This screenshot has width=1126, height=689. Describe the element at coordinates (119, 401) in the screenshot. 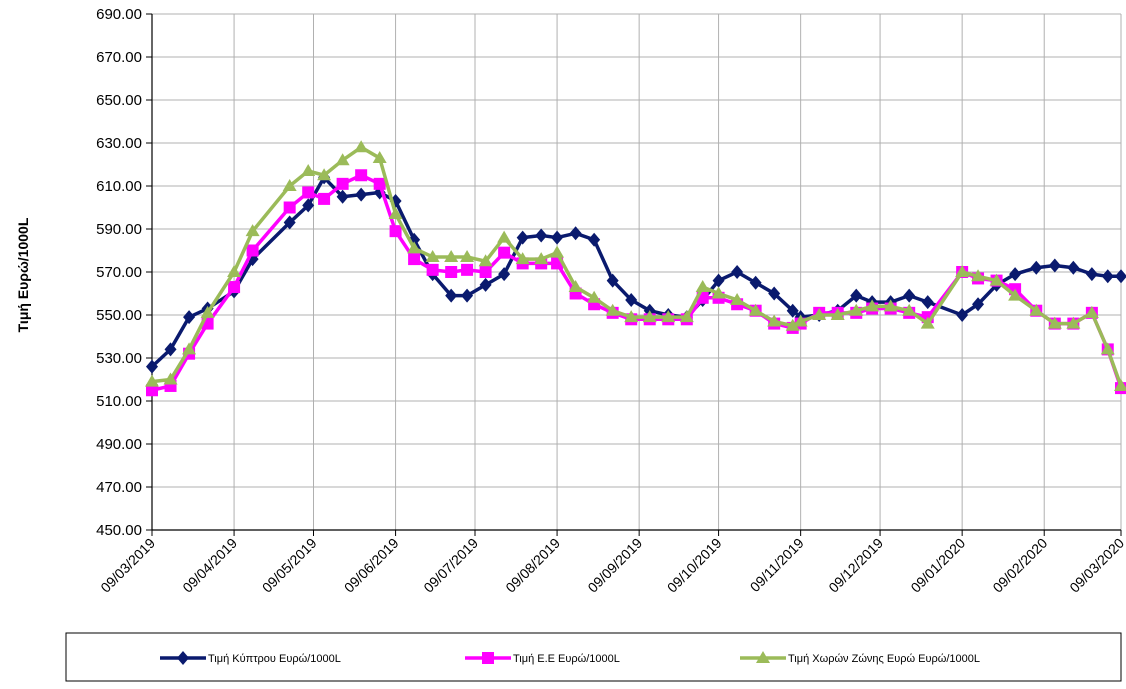

I see `y-tick-label: 510.00` at that location.